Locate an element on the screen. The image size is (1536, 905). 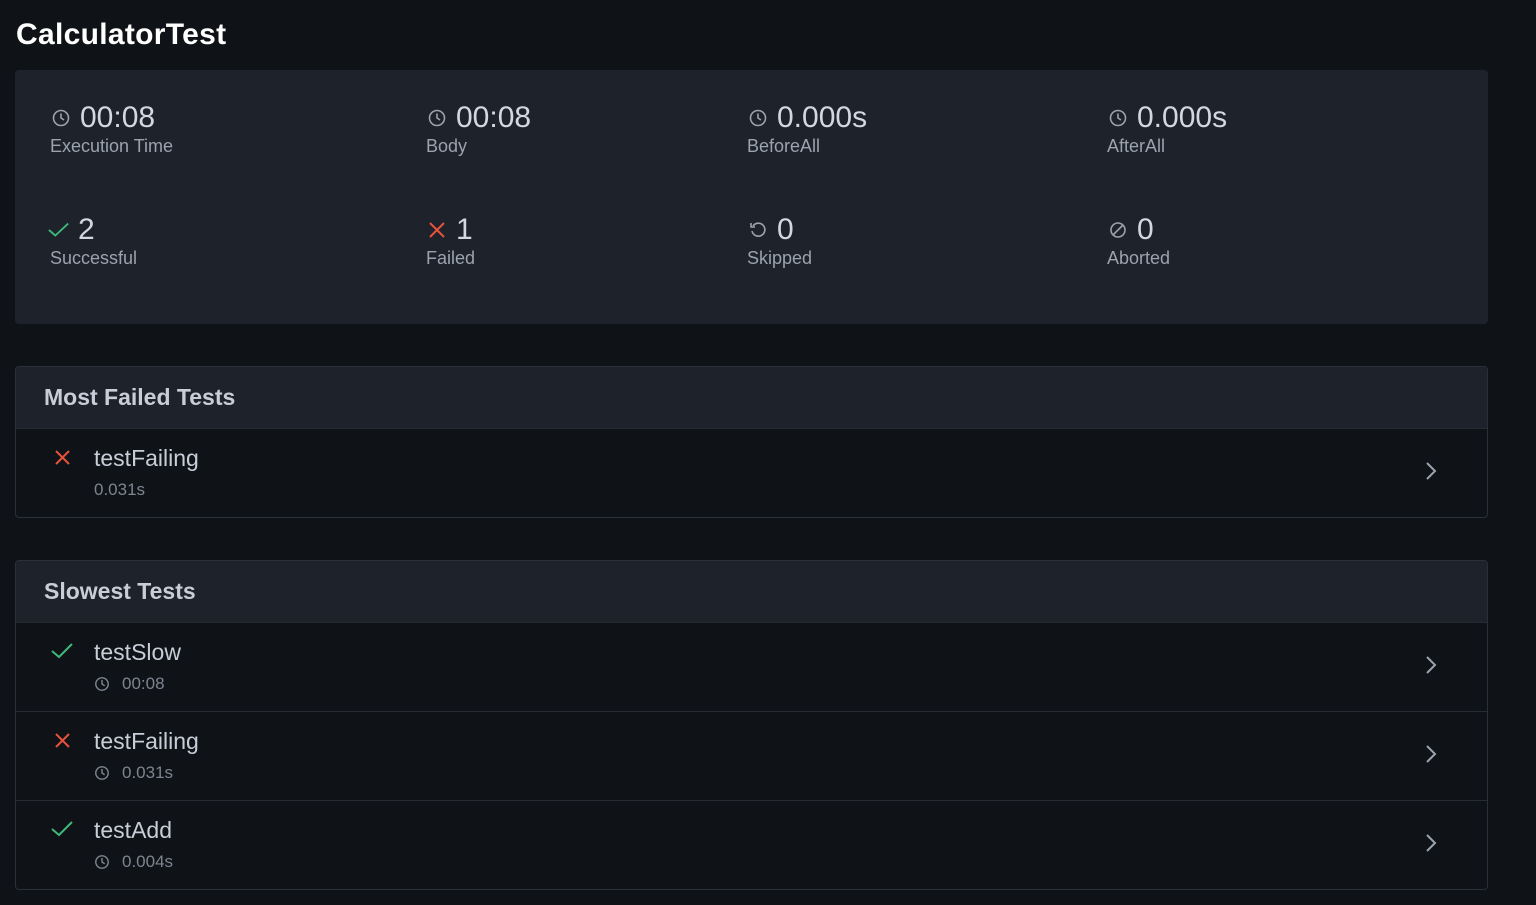
stat-failed: 1 Failed is located at coordinates (586, 240).